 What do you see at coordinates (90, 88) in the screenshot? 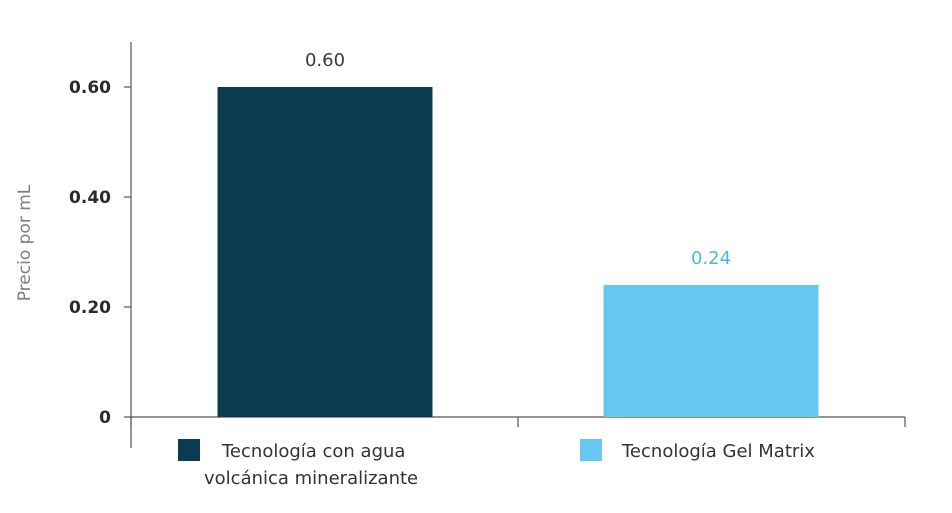
I see `y-tick-label: 0.60` at bounding box center [90, 88].